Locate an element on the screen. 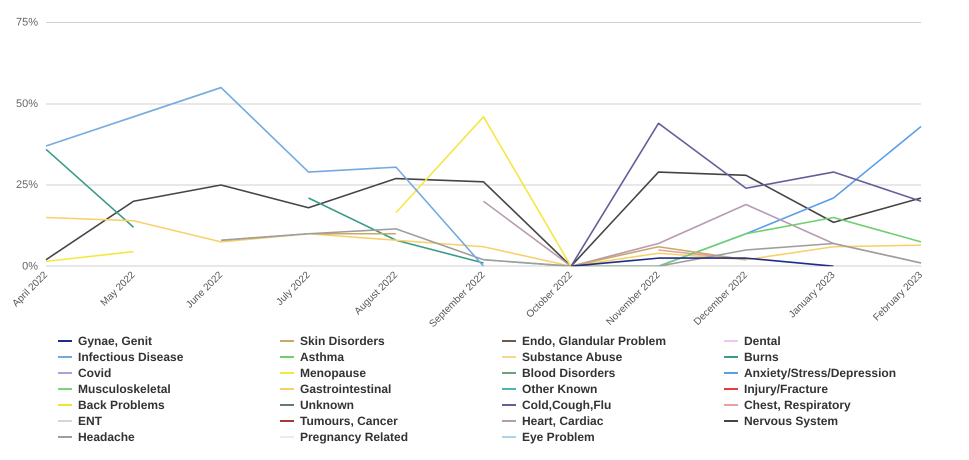  legend-label: Substance Abuse is located at coordinates (572, 357).